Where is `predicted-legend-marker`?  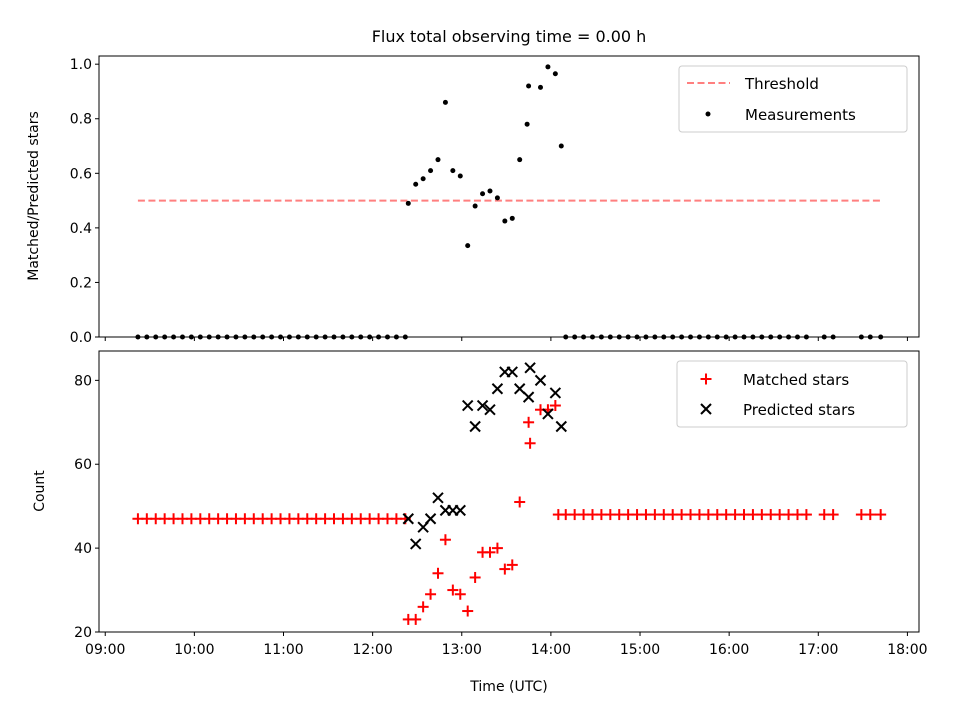
predicted-legend-marker is located at coordinates (706, 409).